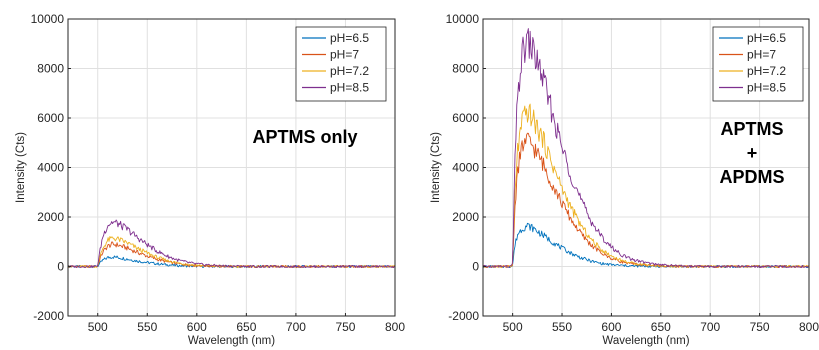 The width and height of the screenshot is (819, 350). I want to click on annotation-text: APTMS only, so click(304, 137).